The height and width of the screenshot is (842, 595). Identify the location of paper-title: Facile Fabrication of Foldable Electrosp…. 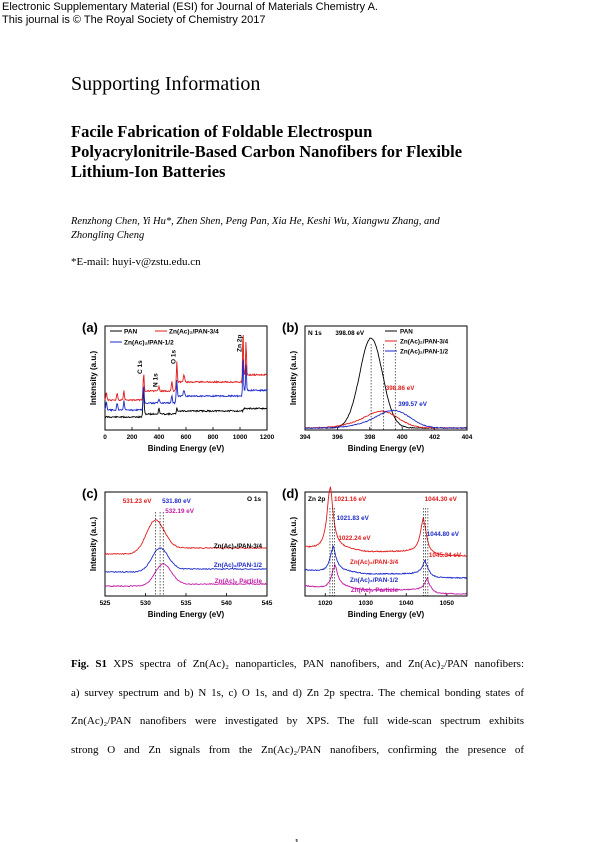
(306, 152).